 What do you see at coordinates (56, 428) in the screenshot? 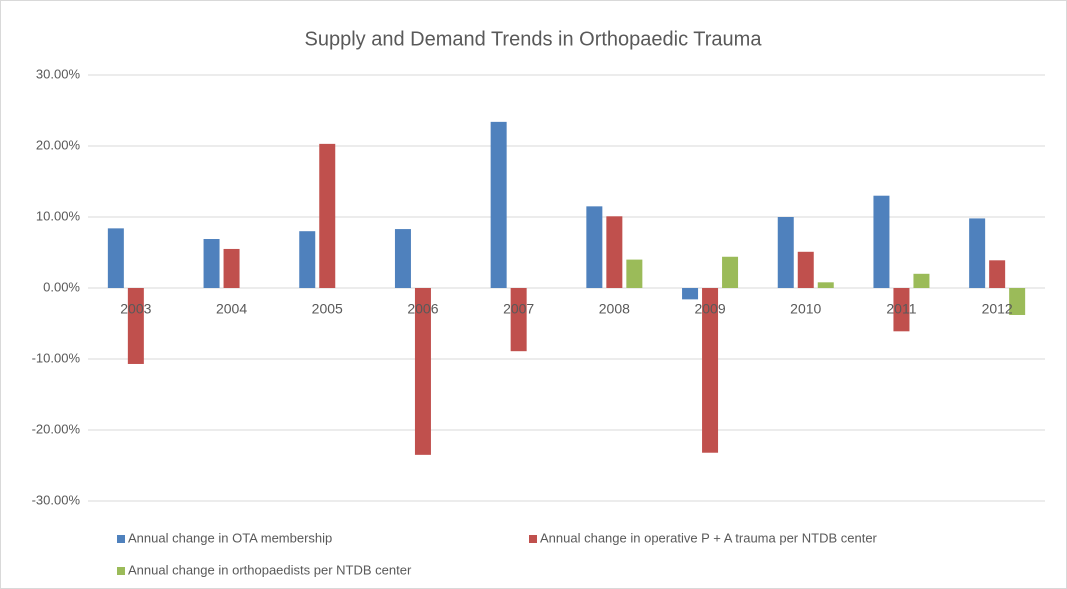
I see `y-tick-label: -20.00%` at bounding box center [56, 428].